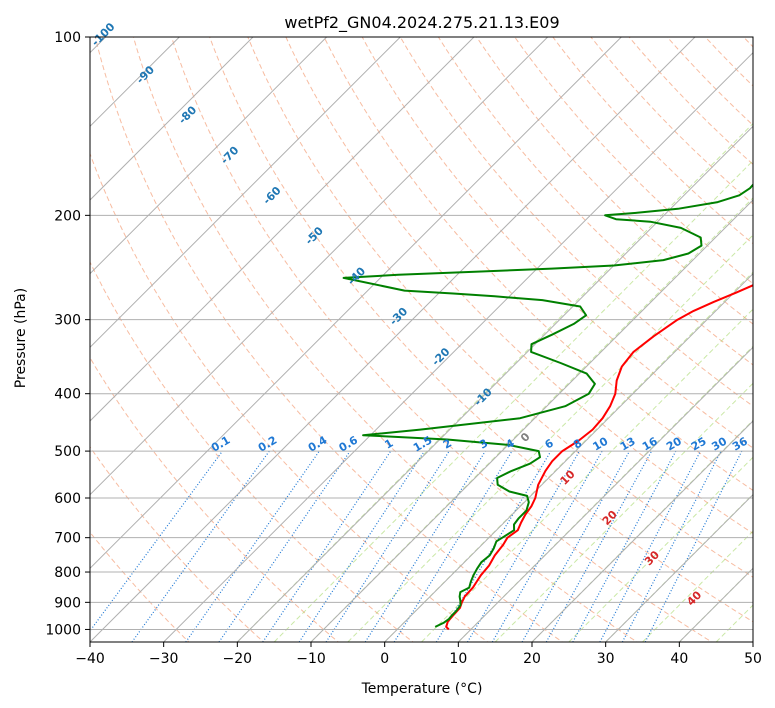 The height and width of the screenshot is (708, 775). Describe the element at coordinates (67, 321) in the screenshot. I see `y-tick-label: 300` at that location.